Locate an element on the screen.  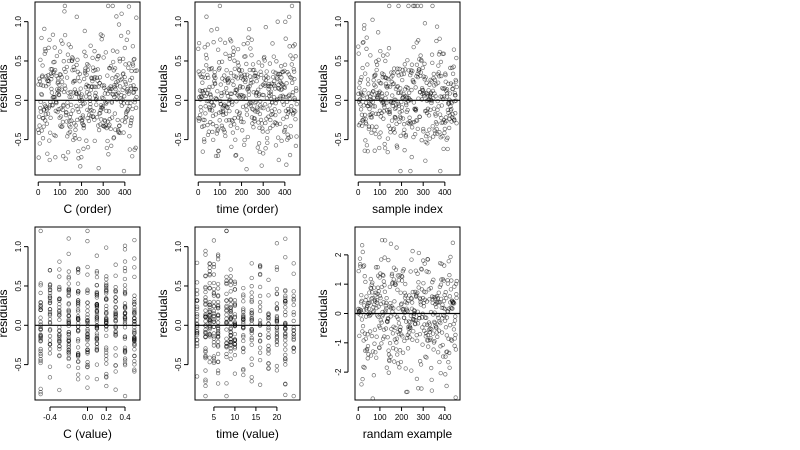
y-axis-title: residuals is located at coordinates (5, 88).